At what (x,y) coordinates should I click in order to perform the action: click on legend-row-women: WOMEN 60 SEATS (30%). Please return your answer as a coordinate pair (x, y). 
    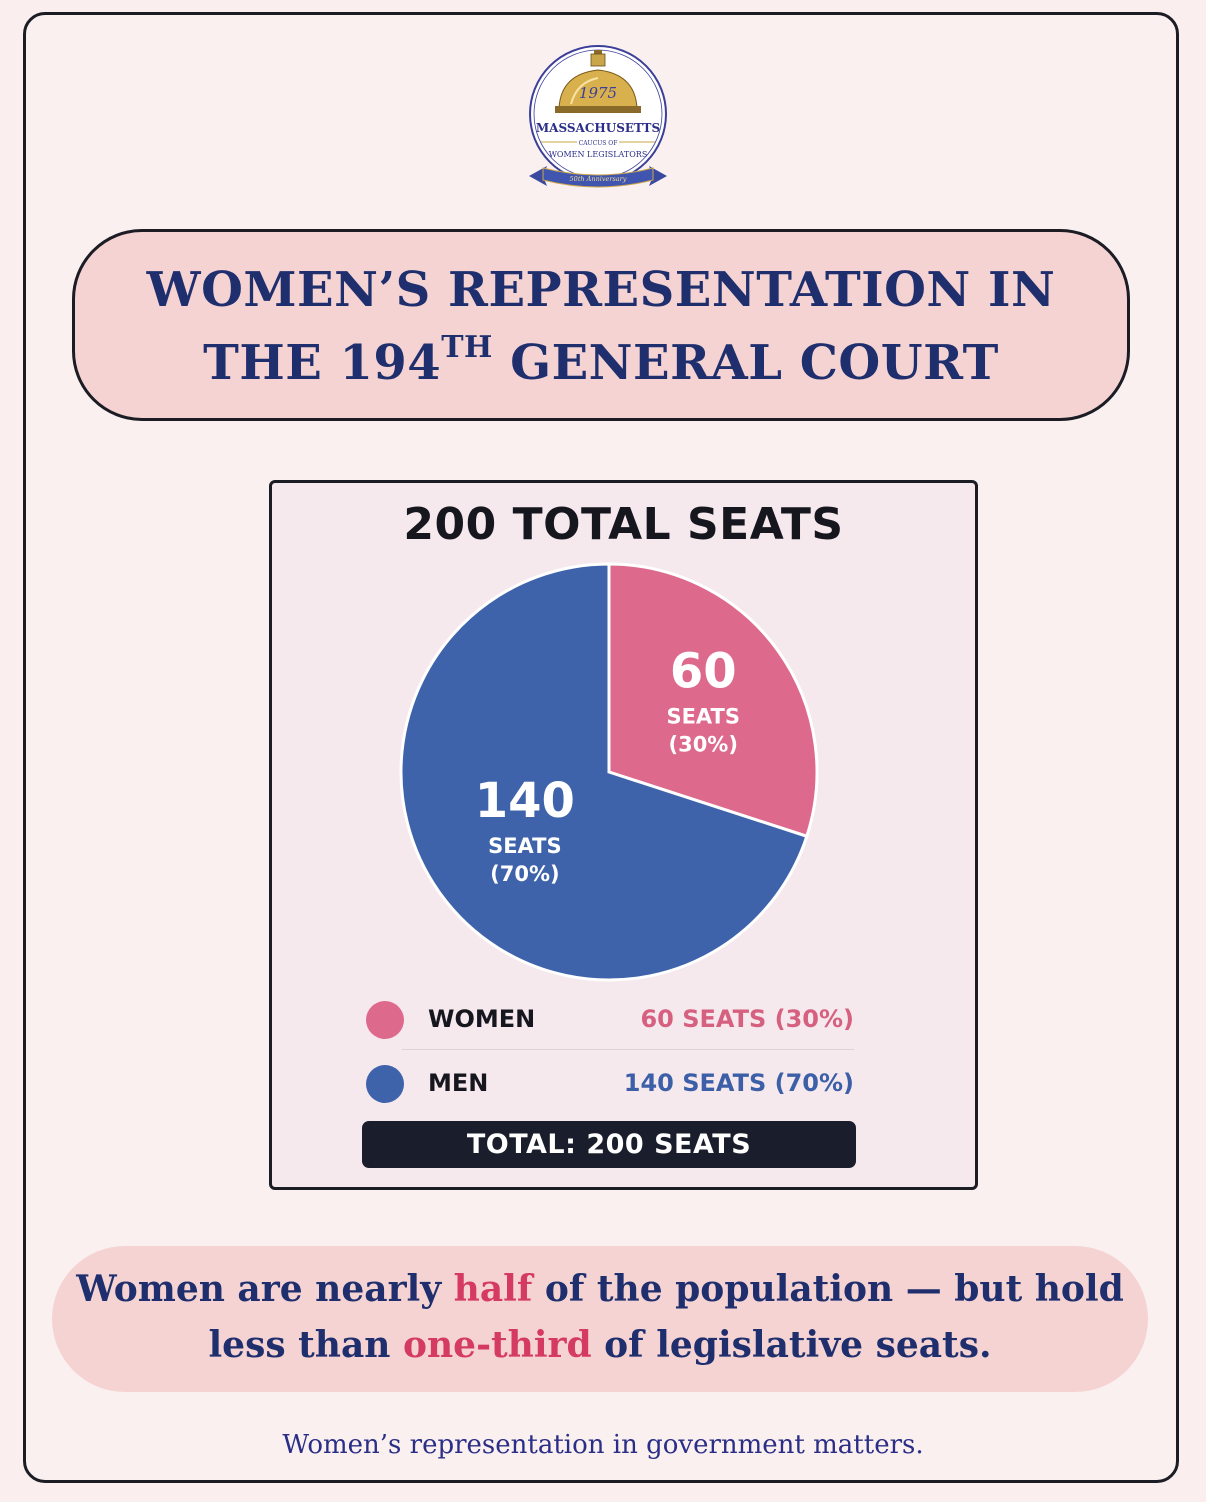
    Looking at the image, I should click on (610, 1021).